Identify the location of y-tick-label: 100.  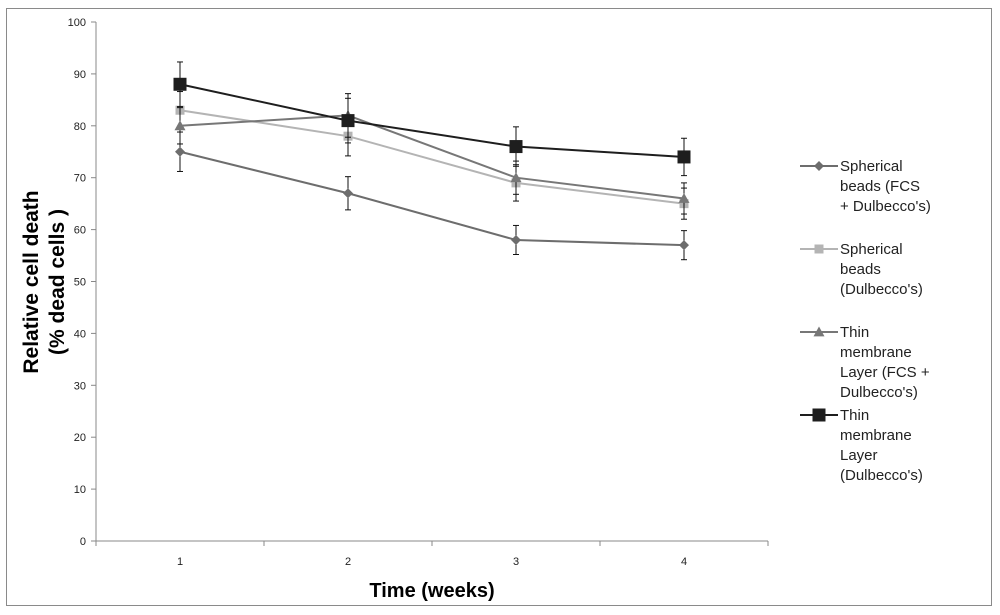
(77, 23).